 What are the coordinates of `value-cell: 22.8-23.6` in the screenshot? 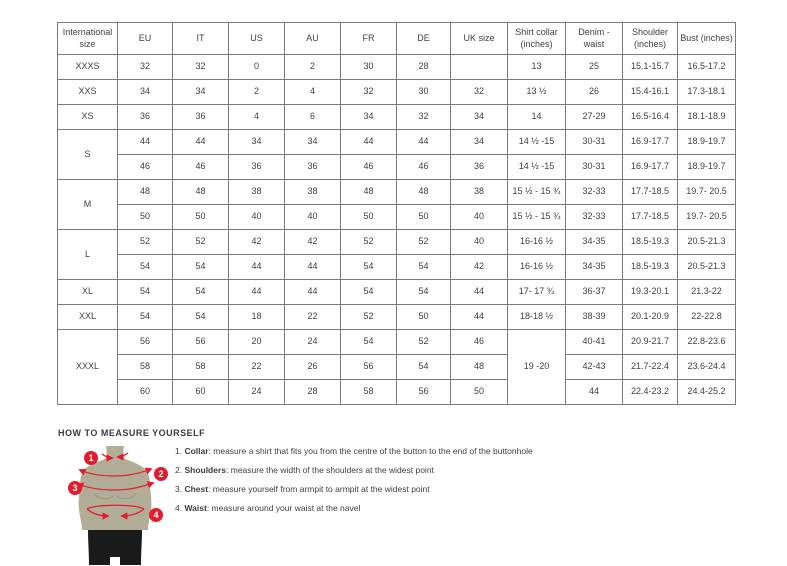 It's located at (706, 342).